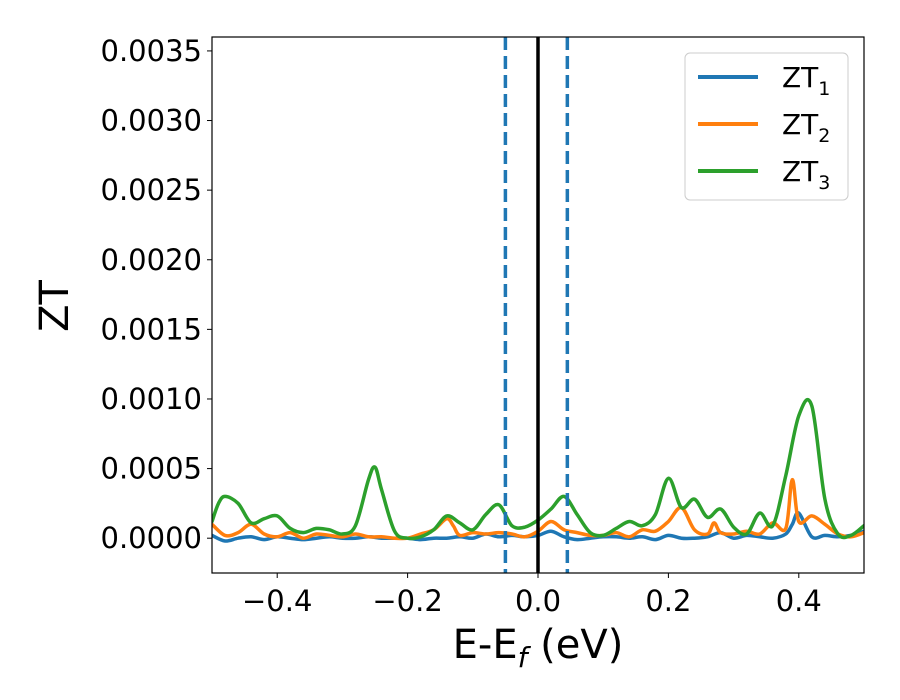  What do you see at coordinates (806, 80) in the screenshot?
I see `legend-label-zt1: ZT1` at bounding box center [806, 80].